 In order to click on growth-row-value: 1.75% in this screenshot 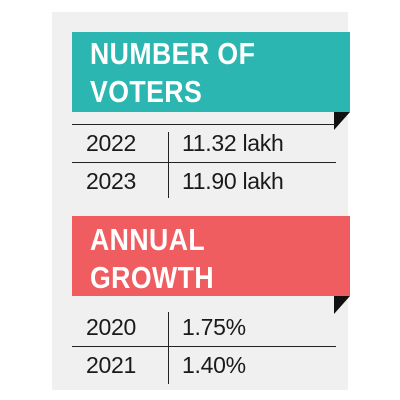, I will do `click(214, 327)`.